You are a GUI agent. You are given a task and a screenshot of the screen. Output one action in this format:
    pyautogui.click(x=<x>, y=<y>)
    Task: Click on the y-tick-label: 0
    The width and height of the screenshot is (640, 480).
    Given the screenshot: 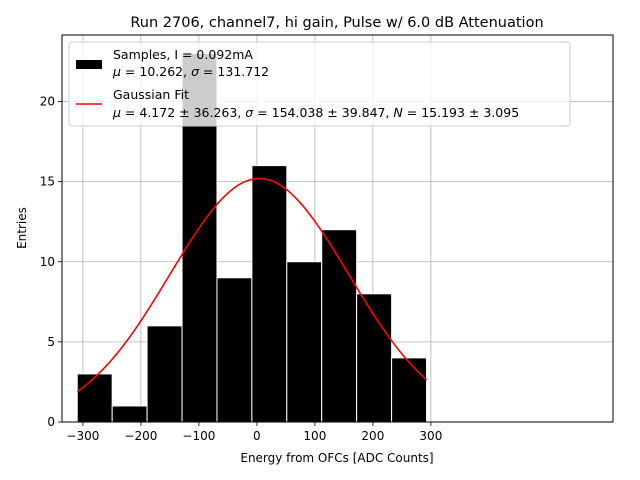 What is the action you would take?
    pyautogui.click(x=51, y=422)
    